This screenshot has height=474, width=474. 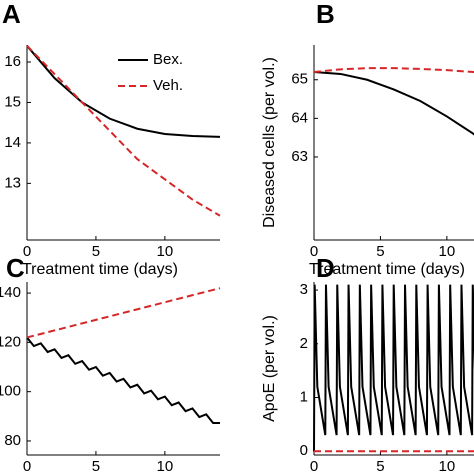 I want to click on panel-letter: D, so click(x=325, y=268).